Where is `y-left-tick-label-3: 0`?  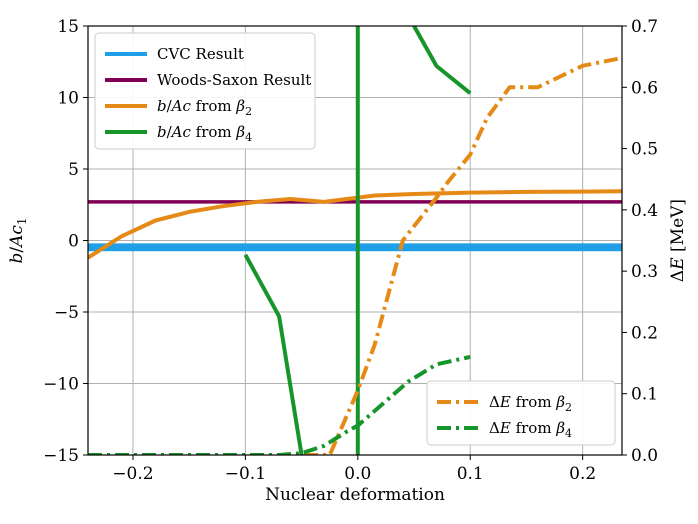 y-left-tick-label-3: 0 is located at coordinates (73, 242).